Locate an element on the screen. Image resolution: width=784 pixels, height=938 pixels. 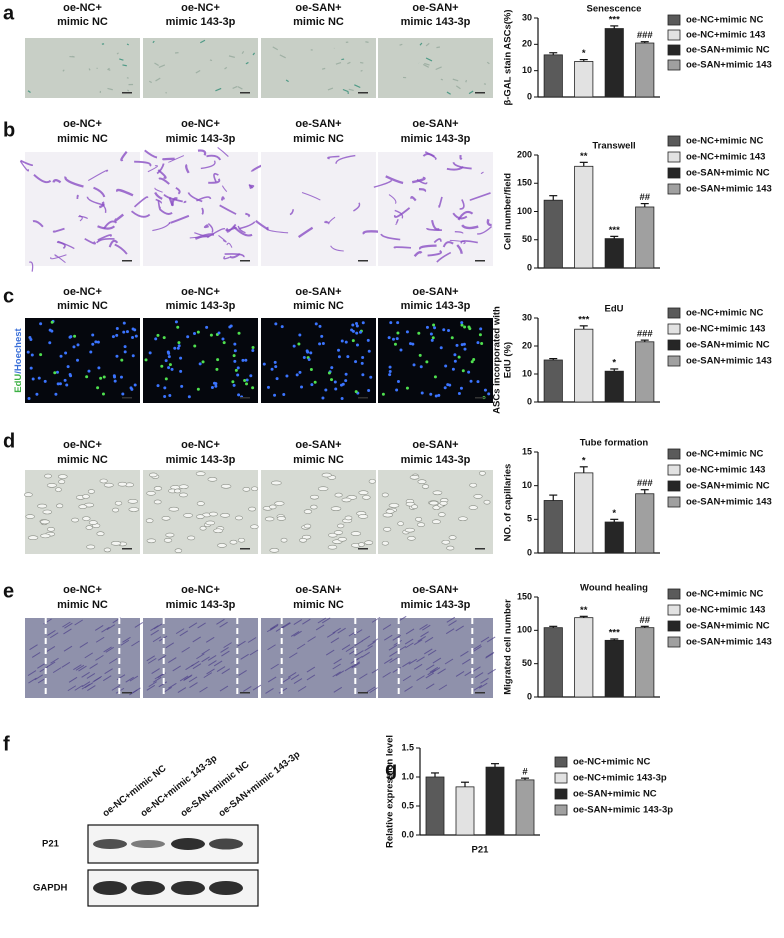
image-label: mimic 143-3p is located at coordinates (436, 306).